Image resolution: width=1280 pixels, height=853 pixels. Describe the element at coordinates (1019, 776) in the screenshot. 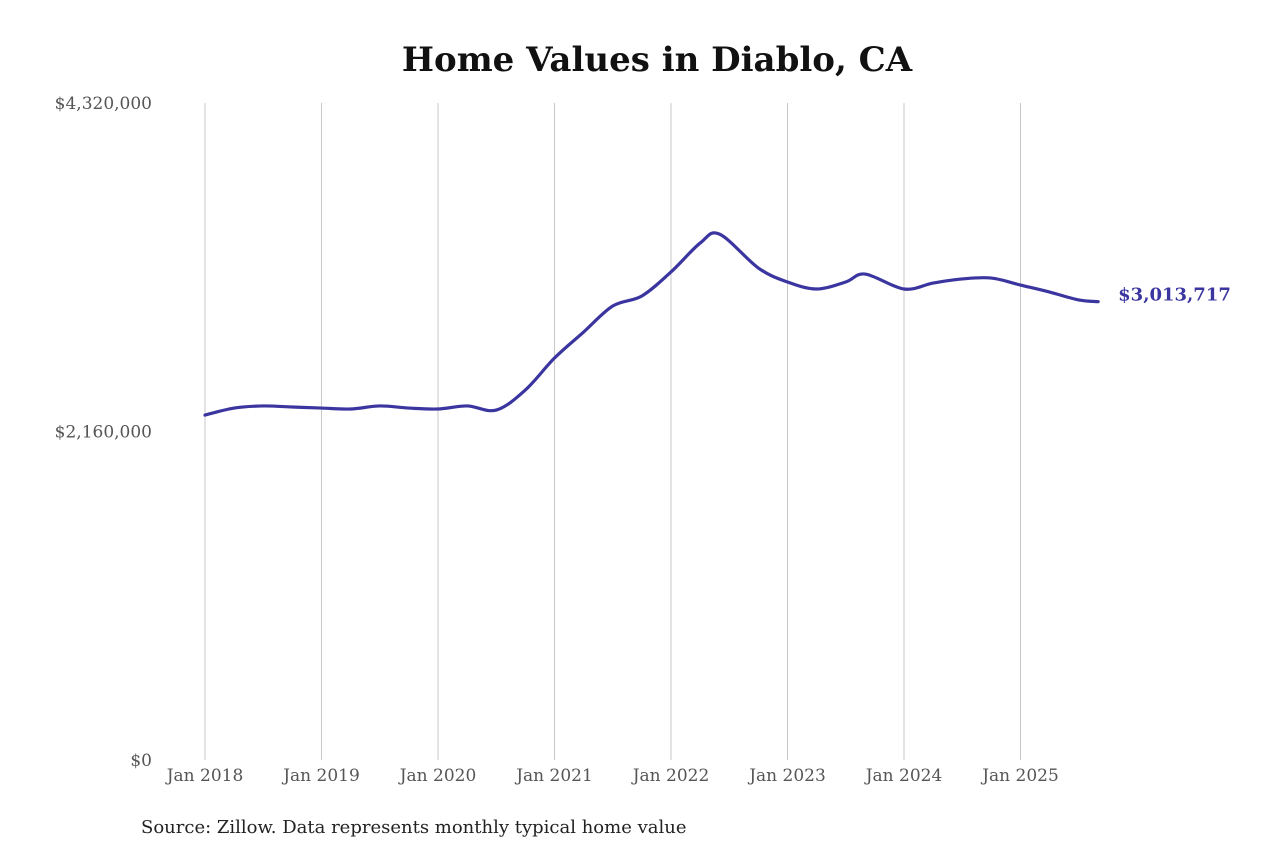

I see `x-tick-label: Jan 2025` at that location.